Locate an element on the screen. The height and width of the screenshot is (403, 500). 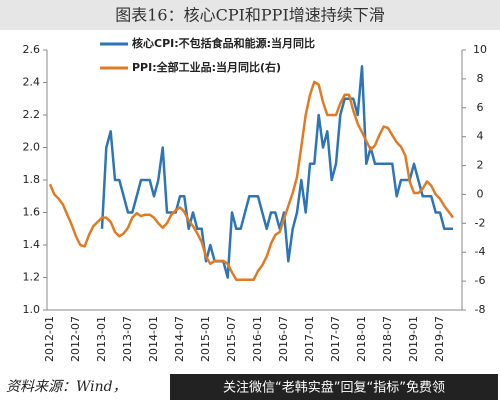
y-tick-label: 2.6 is located at coordinates (32, 49).